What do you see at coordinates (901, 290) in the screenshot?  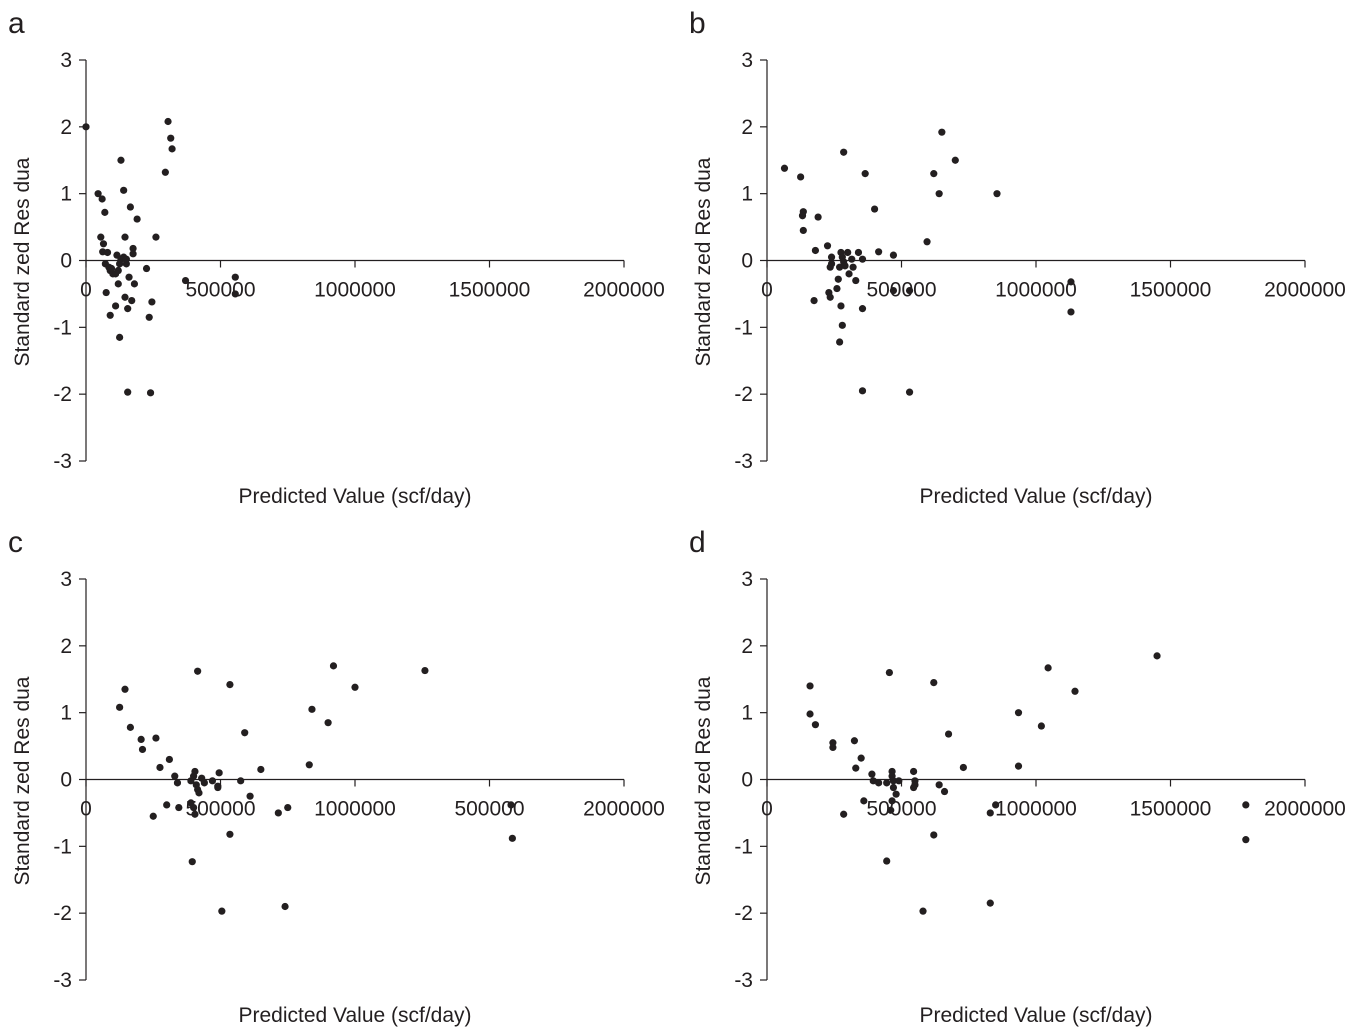 I see `panel-b-x-tick-label: 500000` at bounding box center [901, 290].